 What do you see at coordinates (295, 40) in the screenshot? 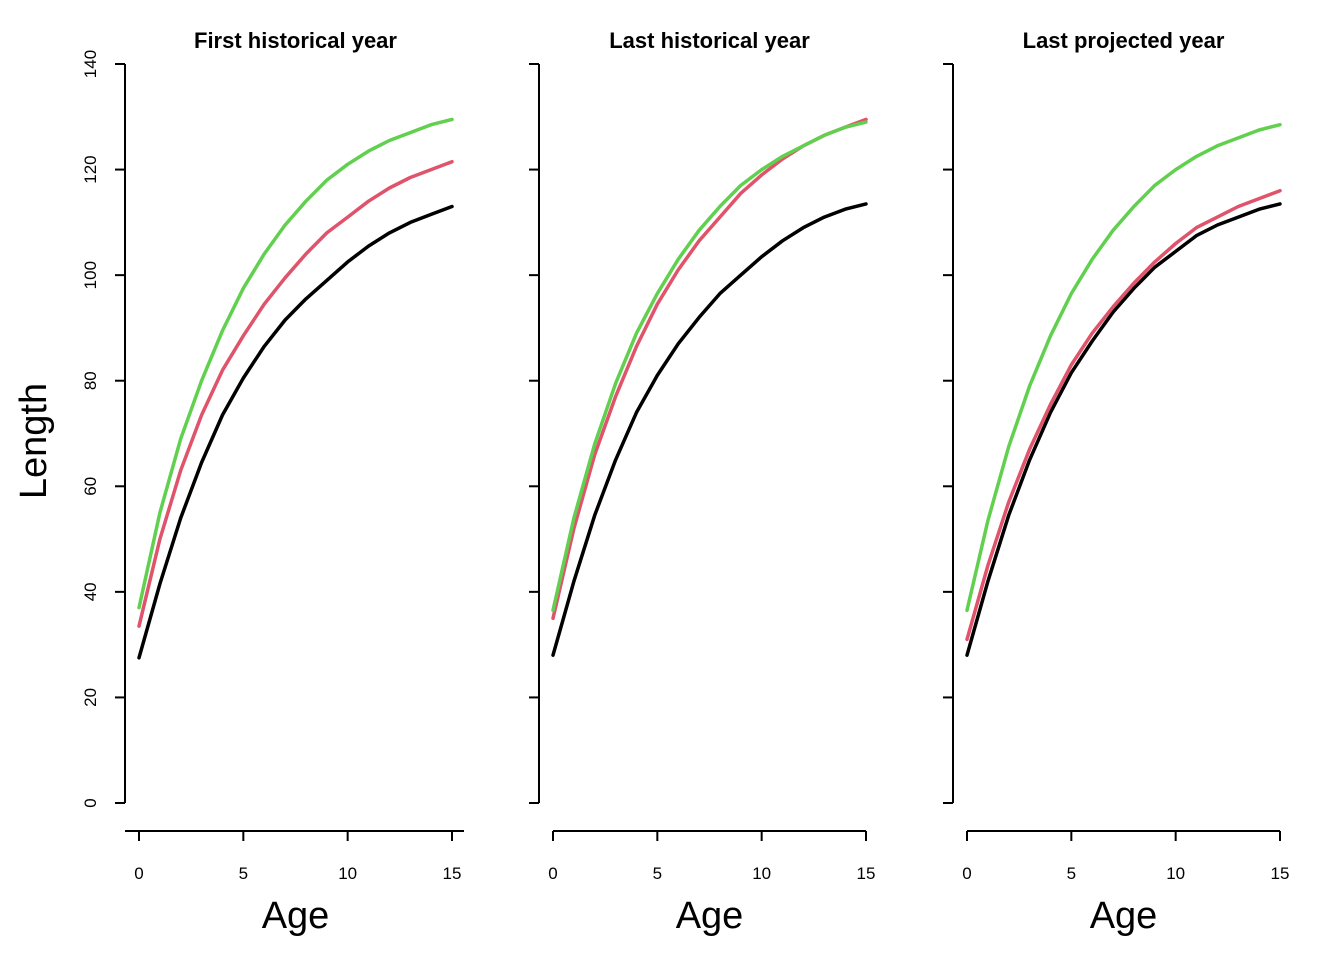
I see `panel-title: First historical year` at bounding box center [295, 40].